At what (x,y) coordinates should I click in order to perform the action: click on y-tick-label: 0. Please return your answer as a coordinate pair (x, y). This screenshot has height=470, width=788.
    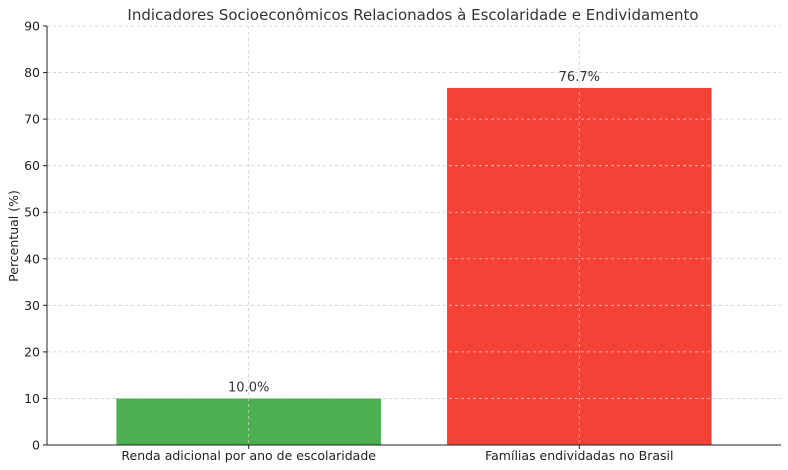
    Looking at the image, I should click on (36, 445).